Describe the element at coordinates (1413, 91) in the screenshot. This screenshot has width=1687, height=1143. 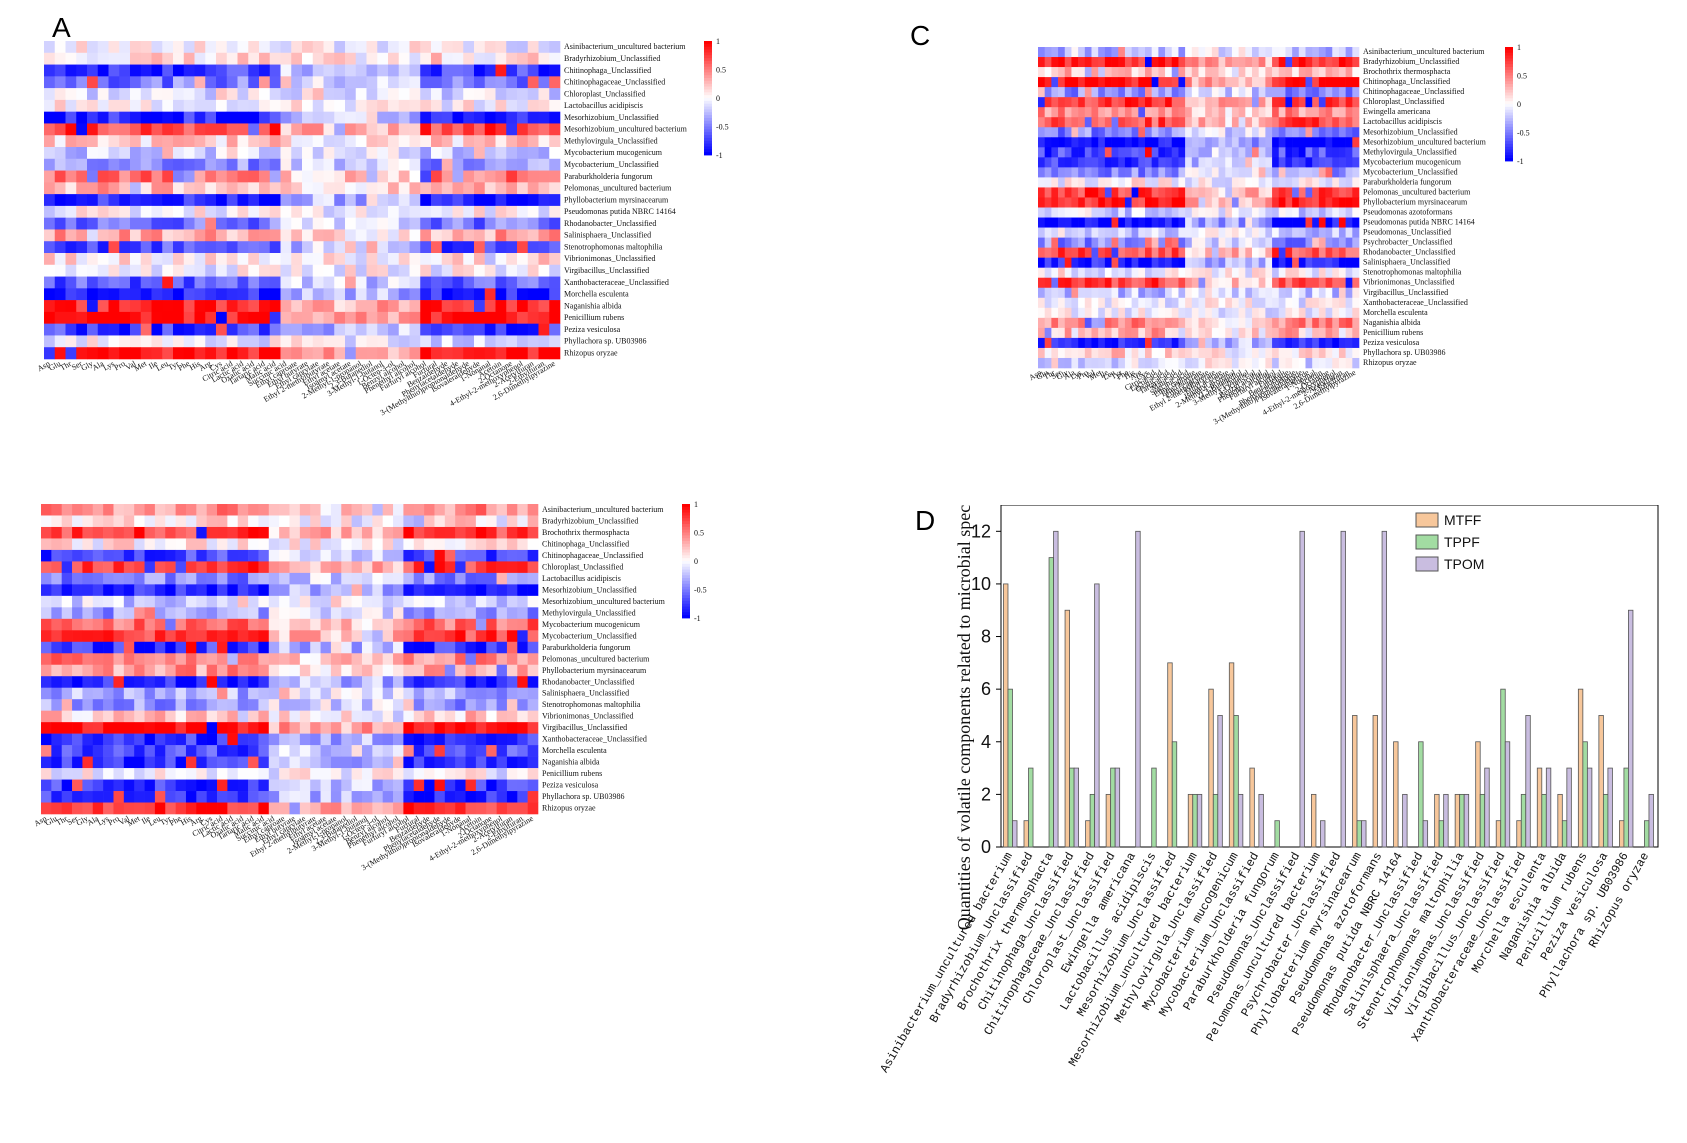
I see `row-label: Chitinophagaceae_Unclassified` at that location.